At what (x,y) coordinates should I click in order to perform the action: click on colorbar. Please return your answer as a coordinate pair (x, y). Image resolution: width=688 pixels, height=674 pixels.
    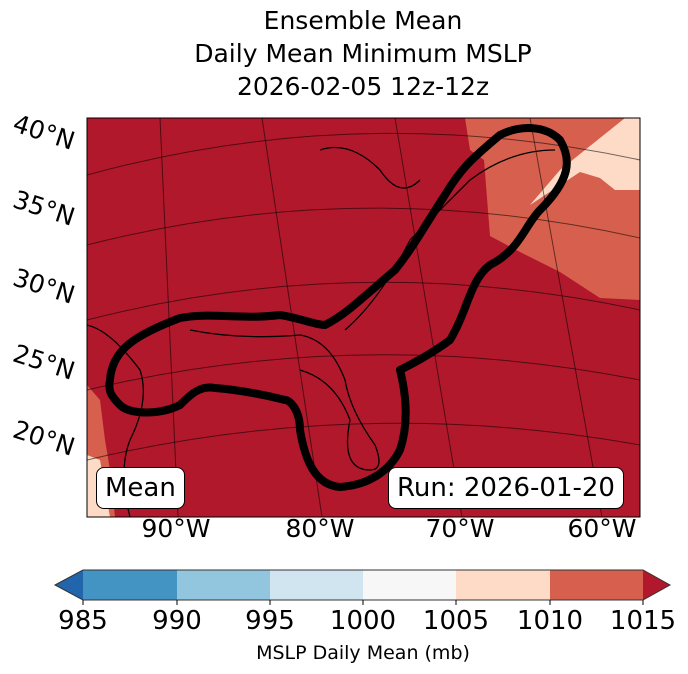
    Looking at the image, I should click on (362, 587).